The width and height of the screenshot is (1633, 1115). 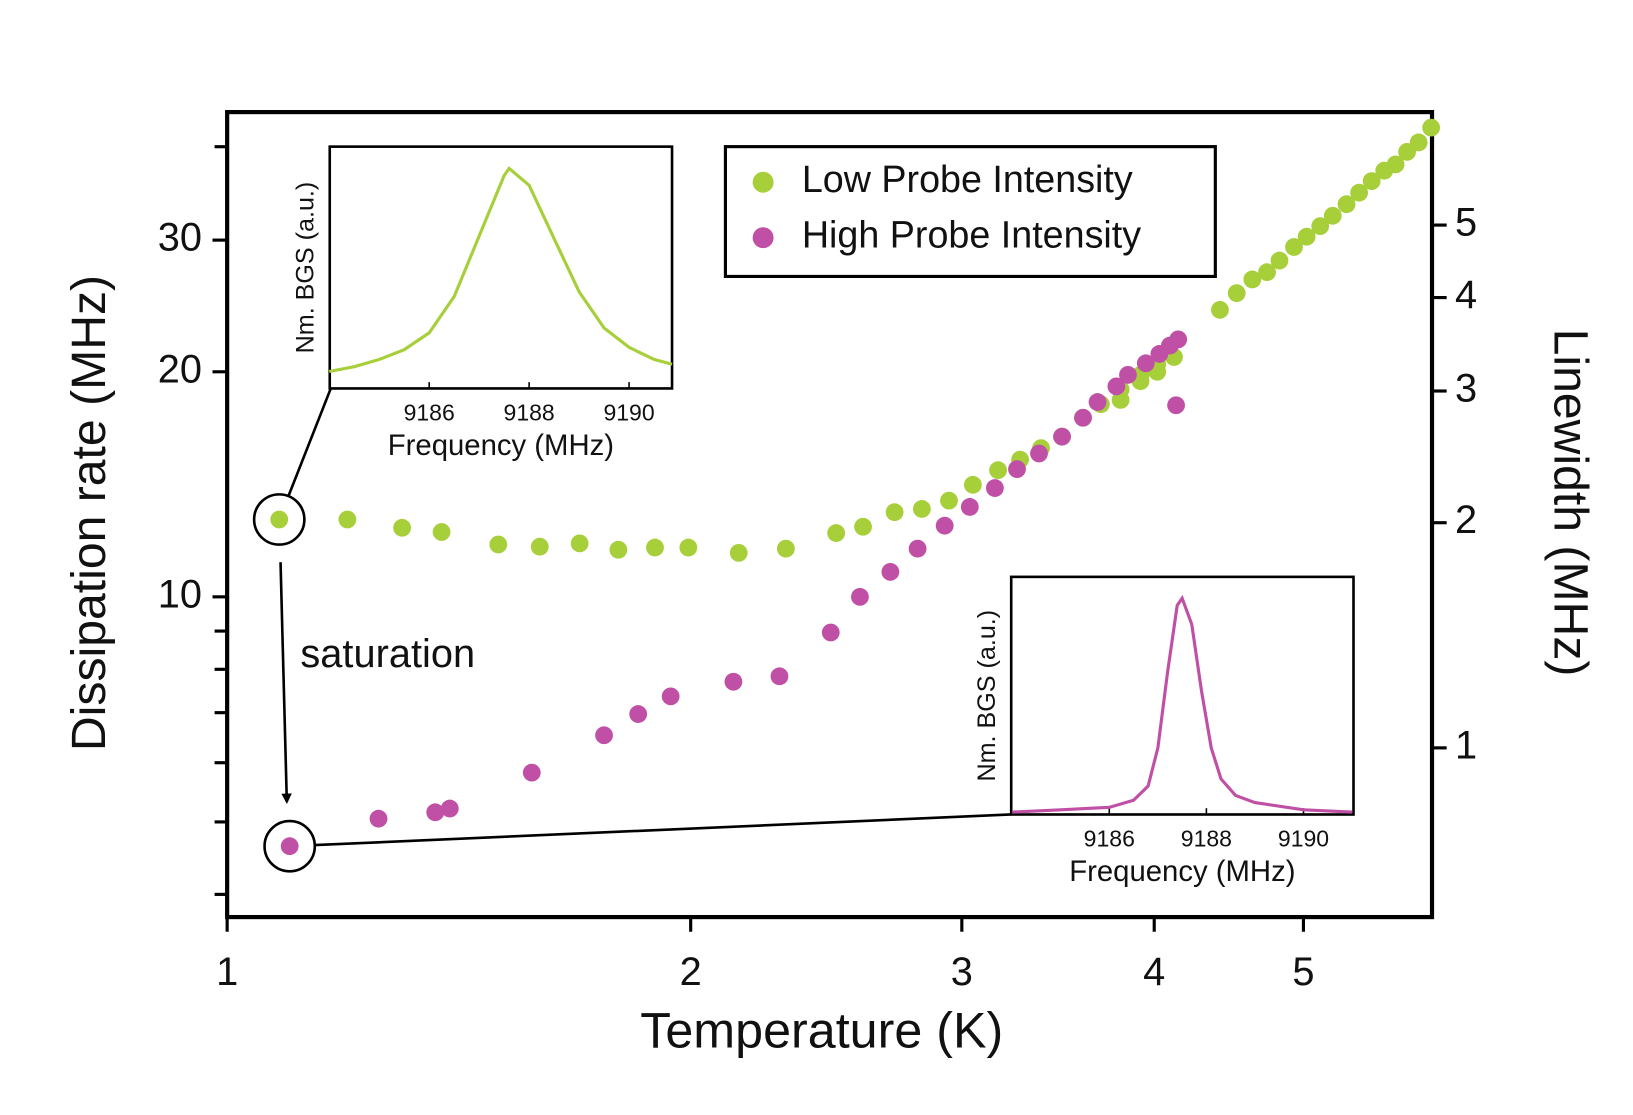 I want to click on x-tick-label: 2, so click(x=691, y=972).